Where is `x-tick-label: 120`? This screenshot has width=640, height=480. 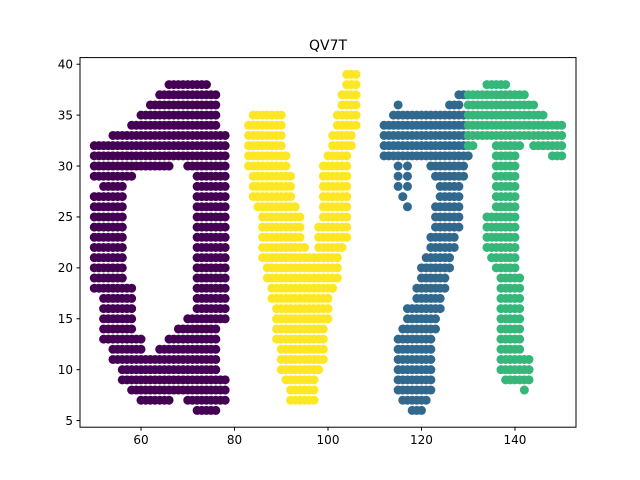
x-tick-label: 120 is located at coordinates (421, 440).